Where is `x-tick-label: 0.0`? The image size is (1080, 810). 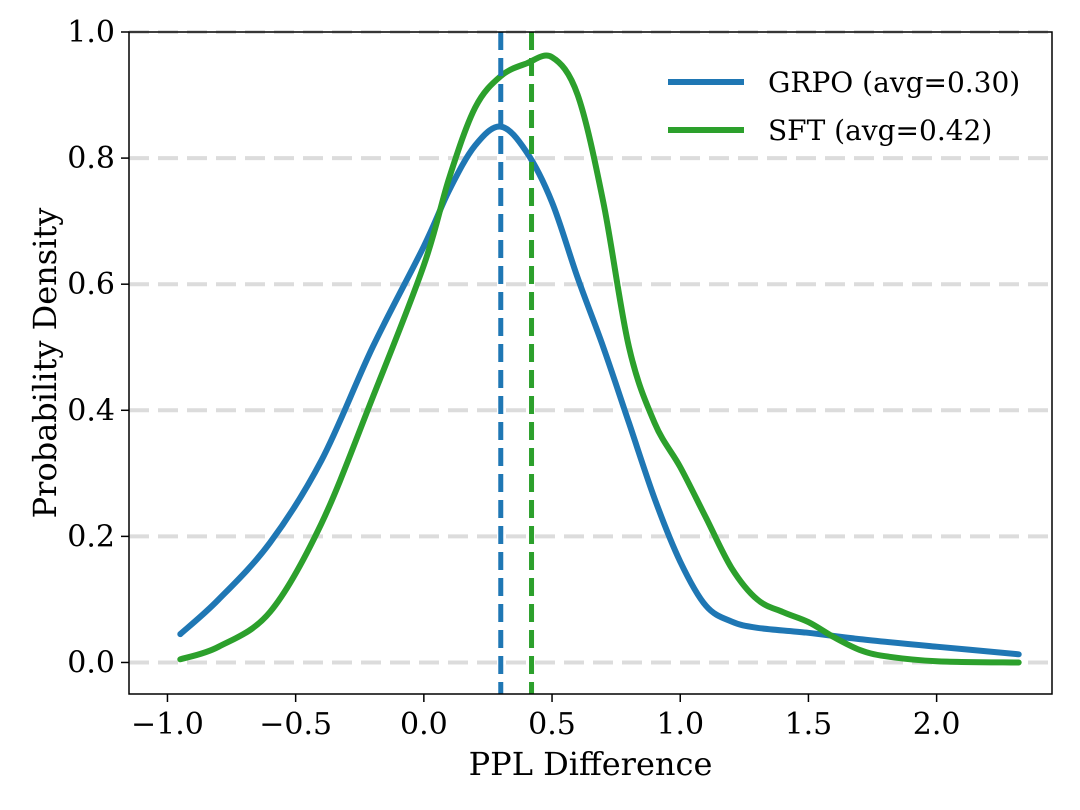 x-tick-label: 0.0 is located at coordinates (424, 724).